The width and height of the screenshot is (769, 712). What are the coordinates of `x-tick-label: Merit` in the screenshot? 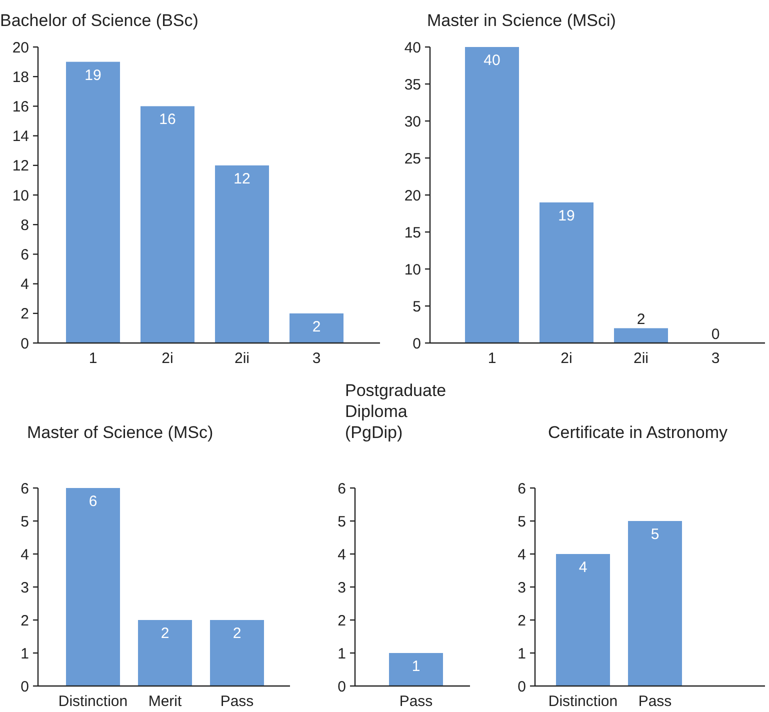 It's located at (165, 701).